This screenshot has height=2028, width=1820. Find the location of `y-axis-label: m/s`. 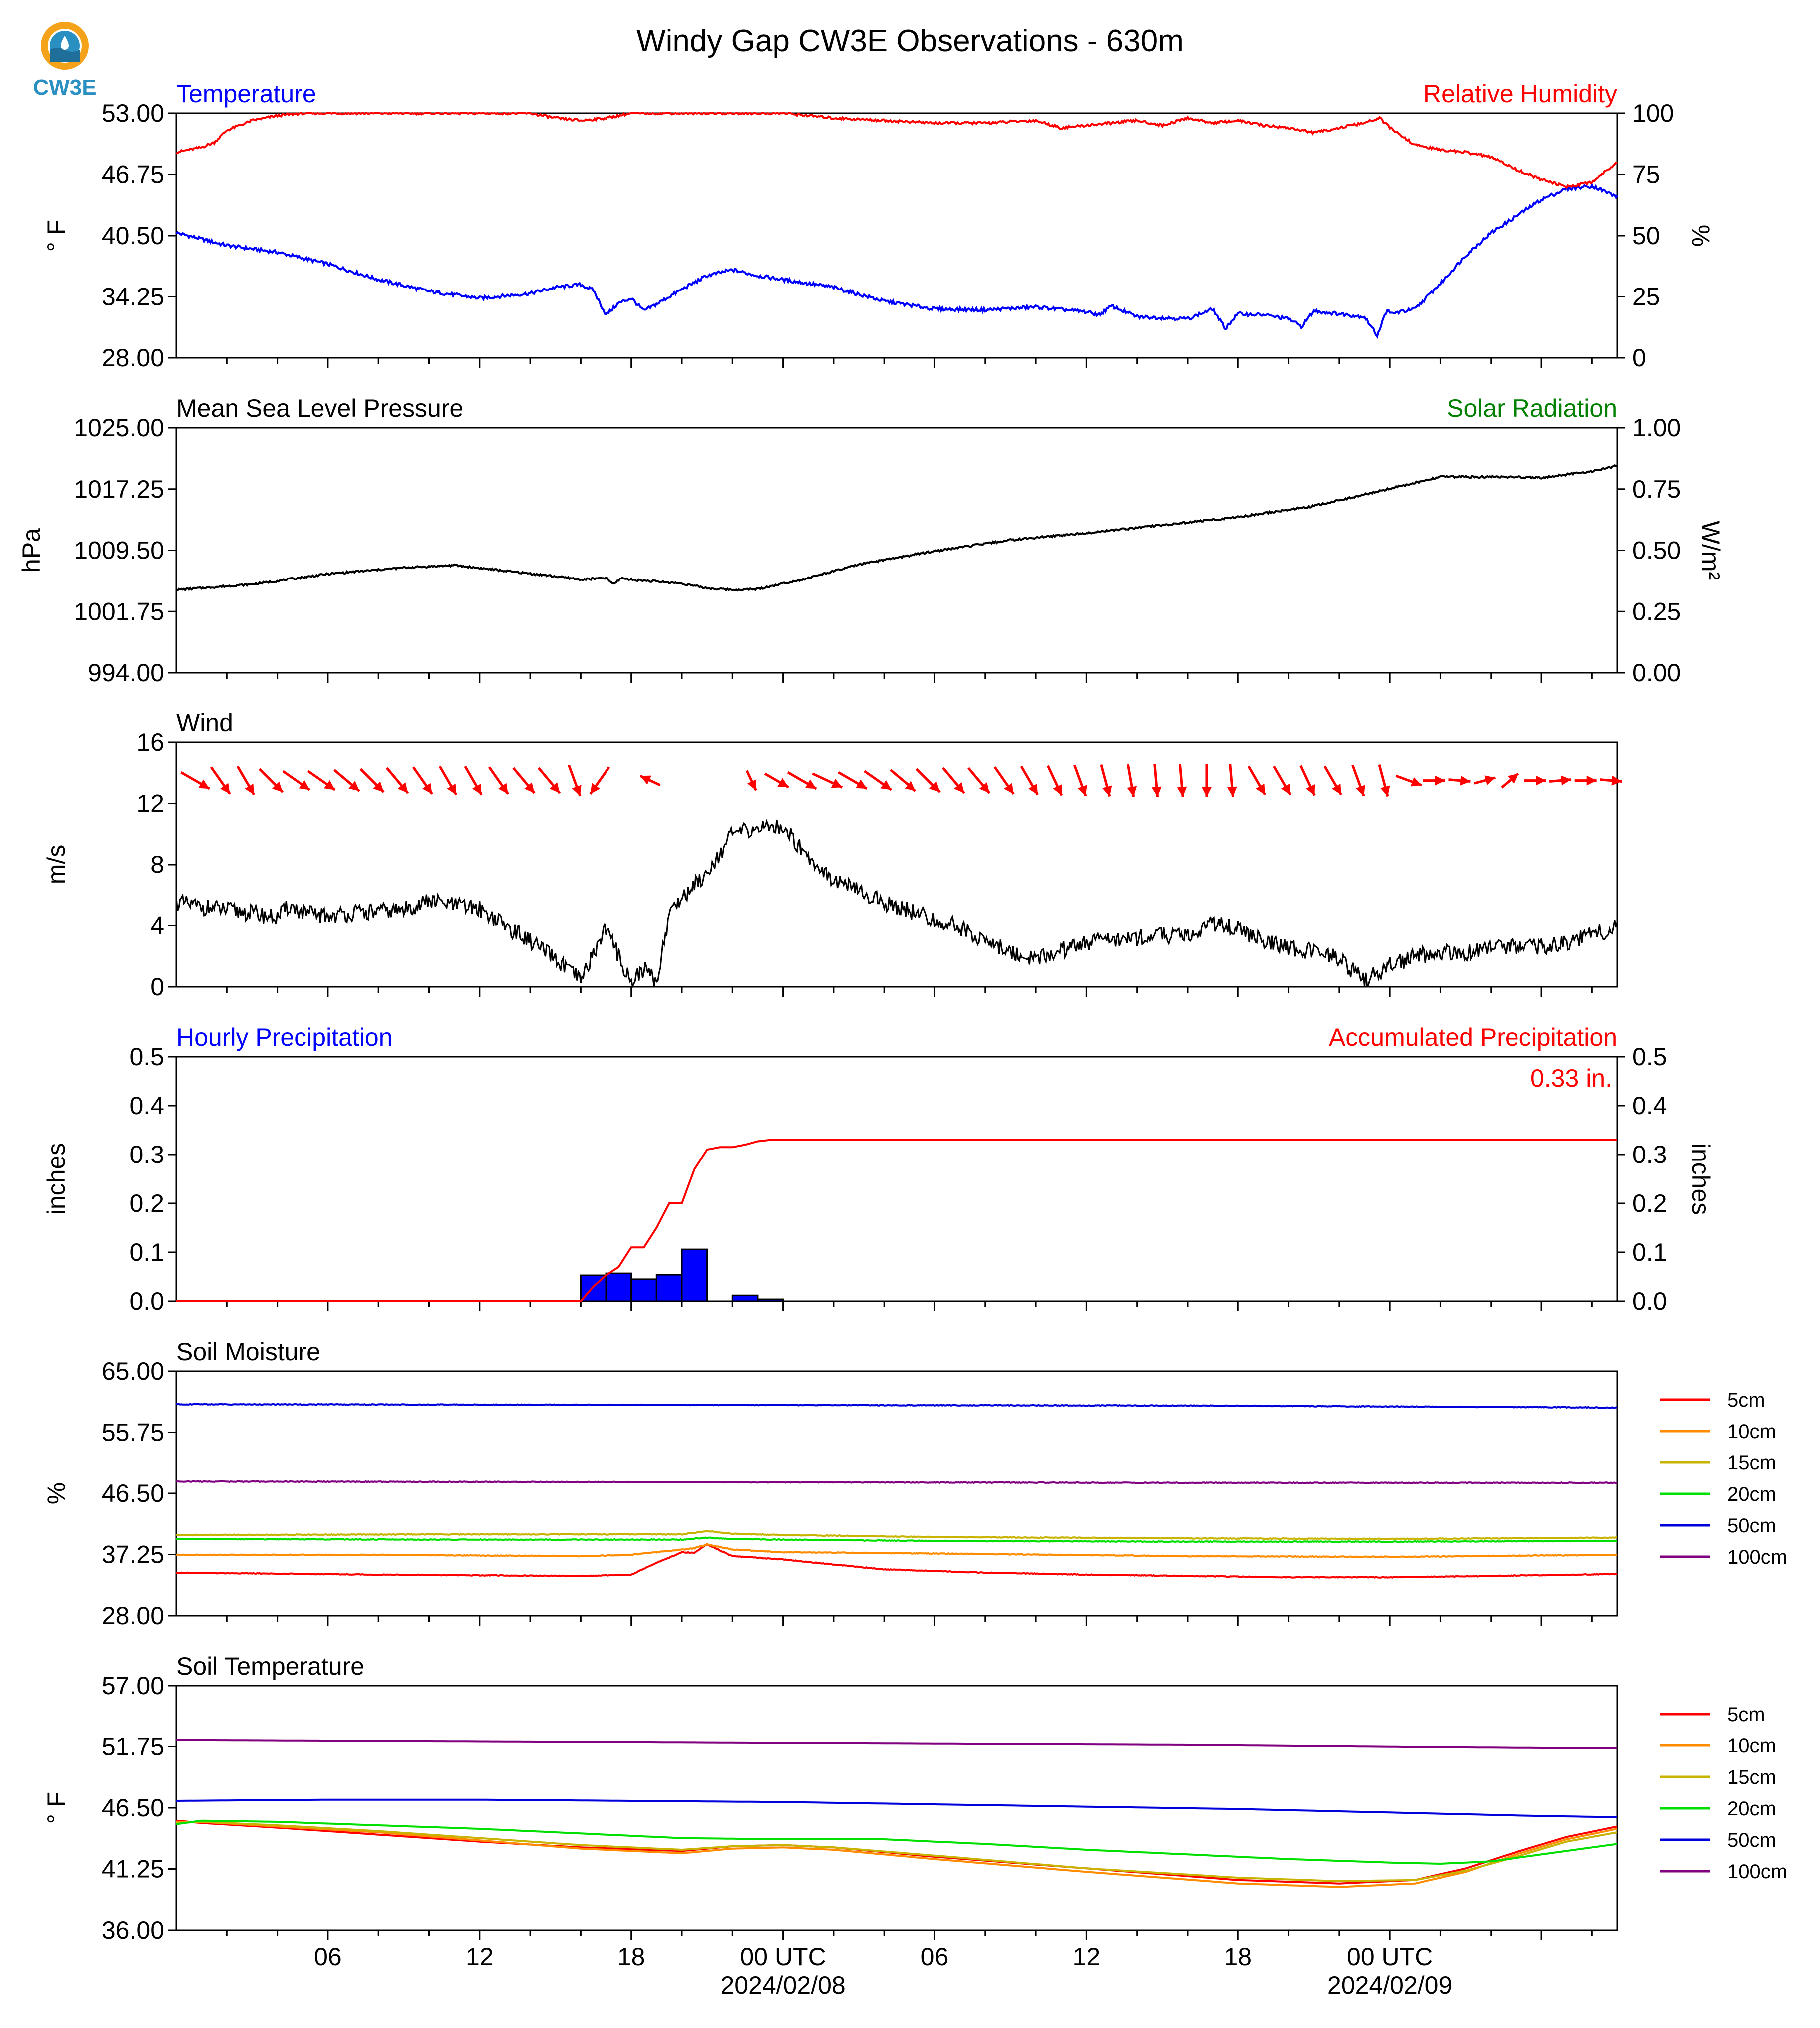

y-axis-label: m/s is located at coordinates (56, 865).